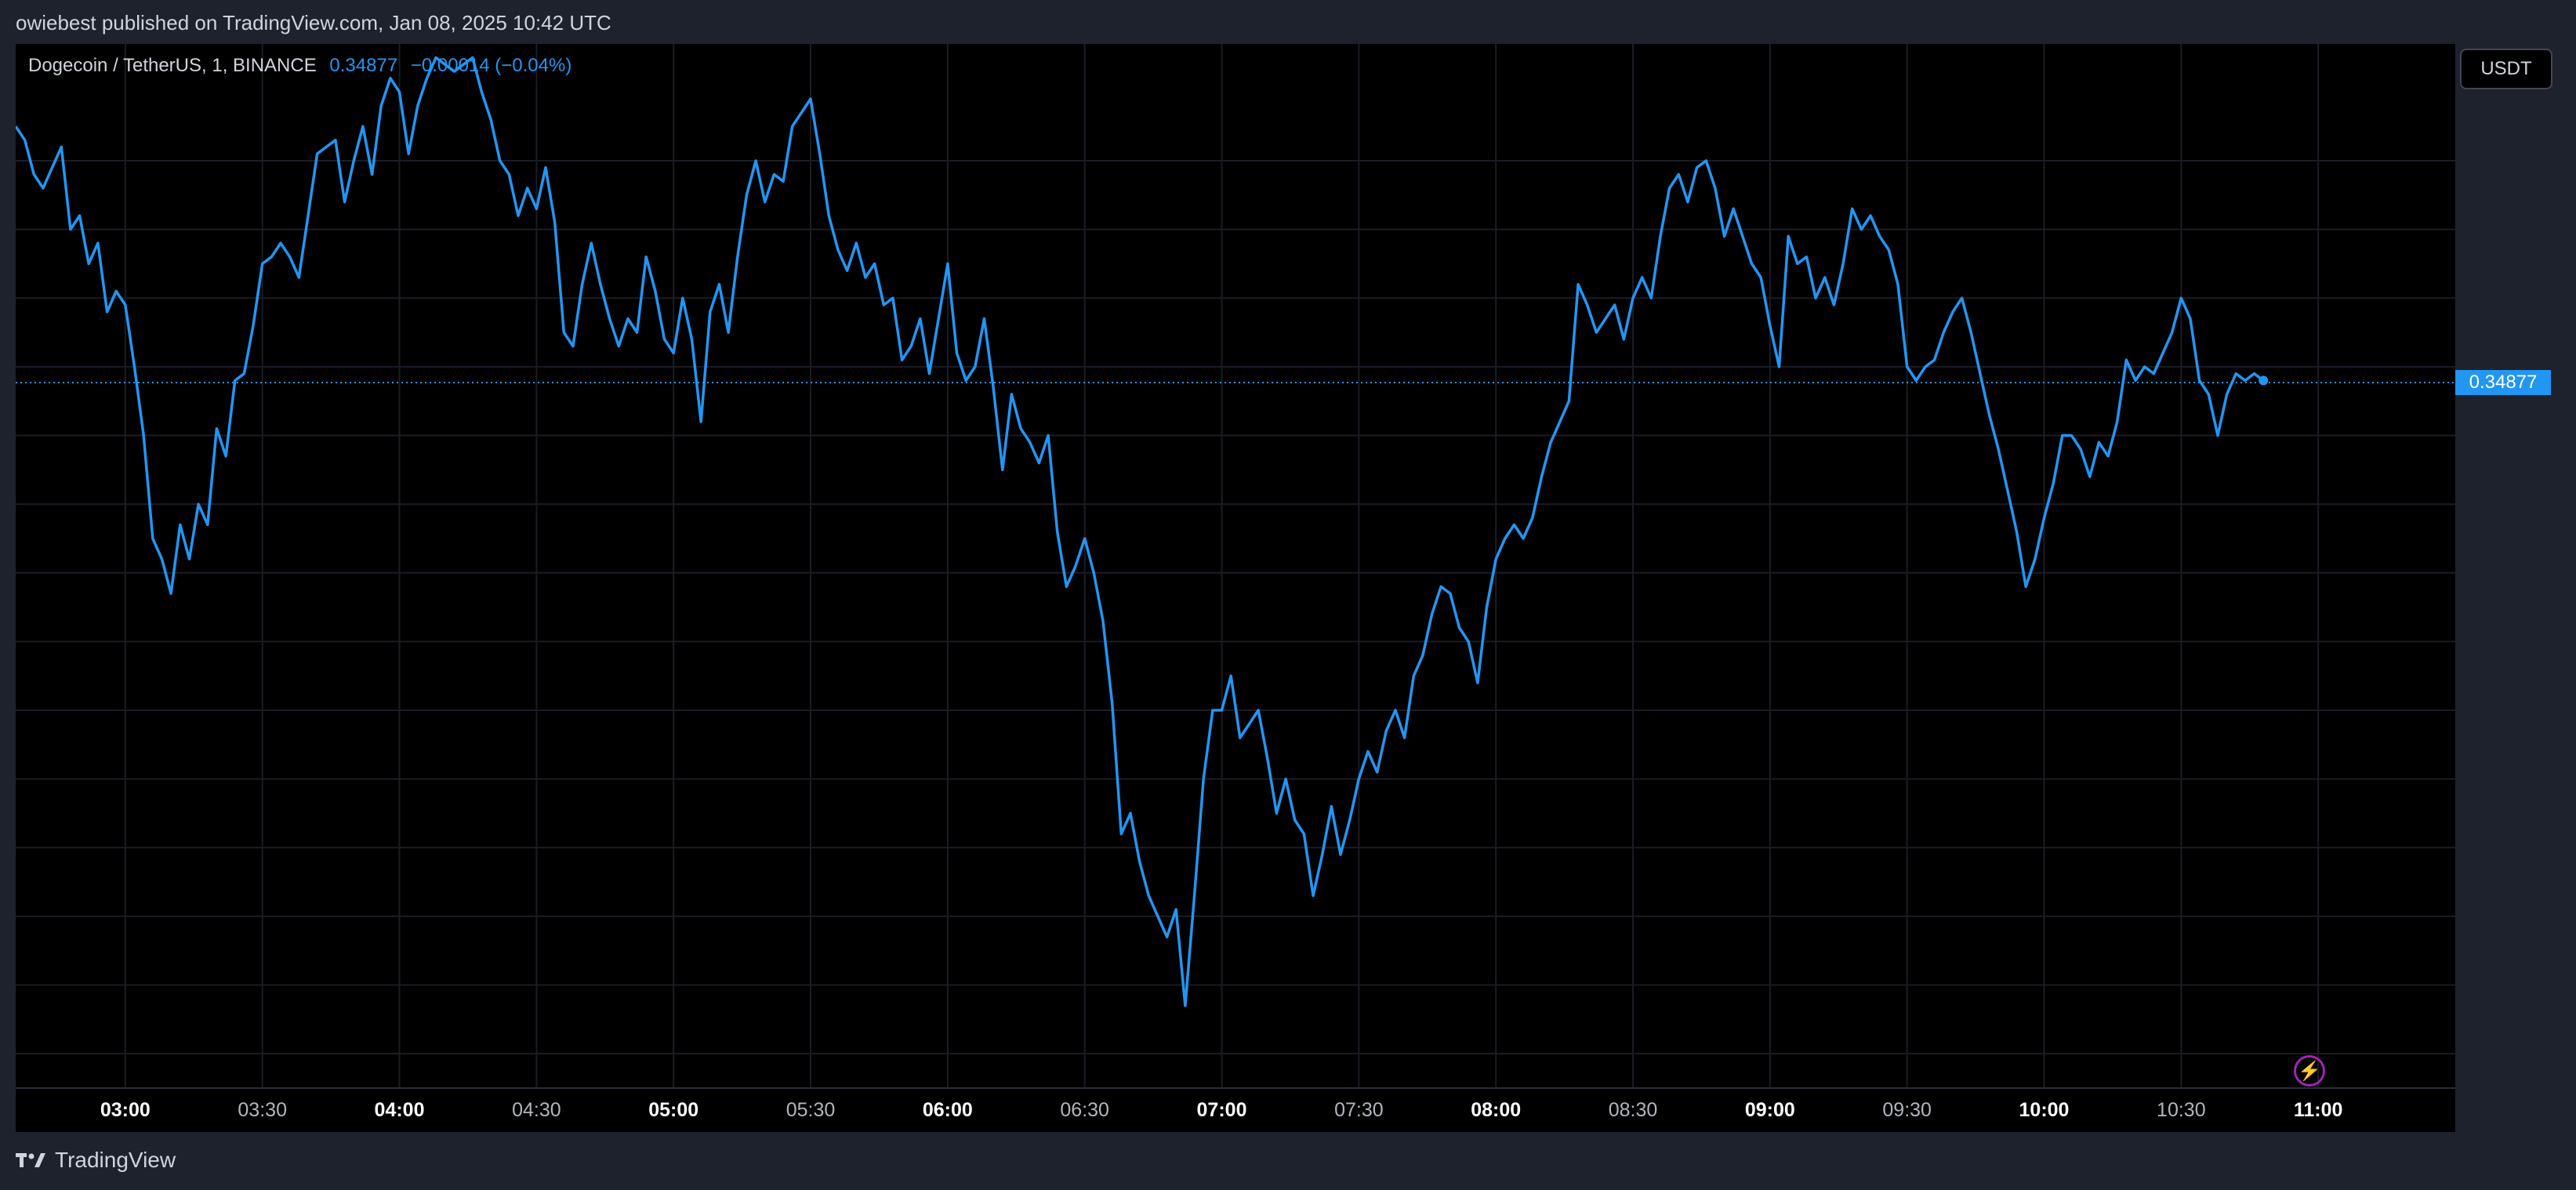 The width and height of the screenshot is (2576, 1190). What do you see at coordinates (173, 65) in the screenshot?
I see `symbol-name: Dogecoin / TetherUS, 1, BINANCE` at bounding box center [173, 65].